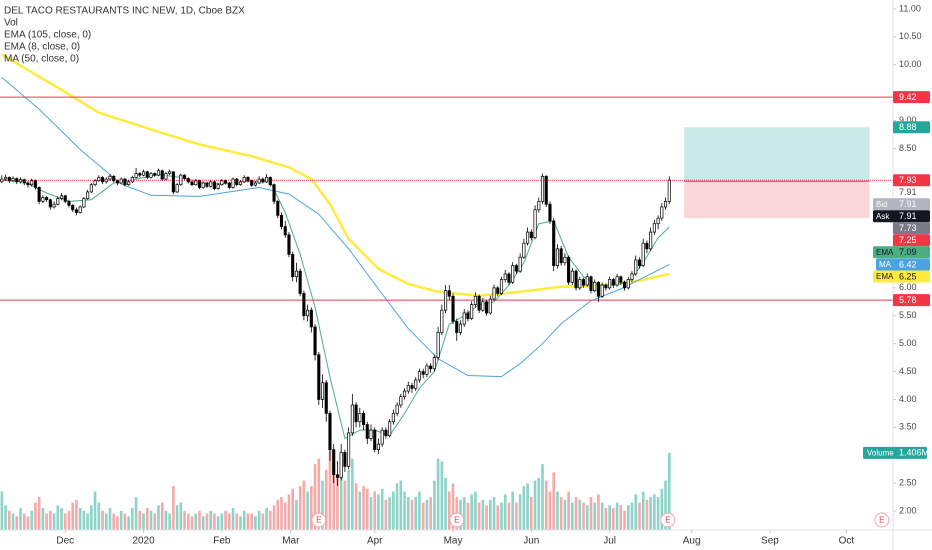 This screenshot has width=932, height=550. I want to click on volume-badge-label: 1.406M, so click(914, 453).